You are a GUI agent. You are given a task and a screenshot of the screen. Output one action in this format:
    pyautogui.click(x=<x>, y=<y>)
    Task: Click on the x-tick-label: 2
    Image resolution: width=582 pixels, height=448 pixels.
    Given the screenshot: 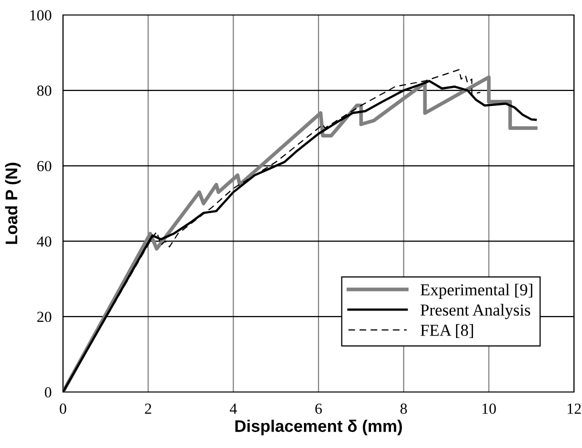 What is the action you would take?
    pyautogui.click(x=148, y=409)
    